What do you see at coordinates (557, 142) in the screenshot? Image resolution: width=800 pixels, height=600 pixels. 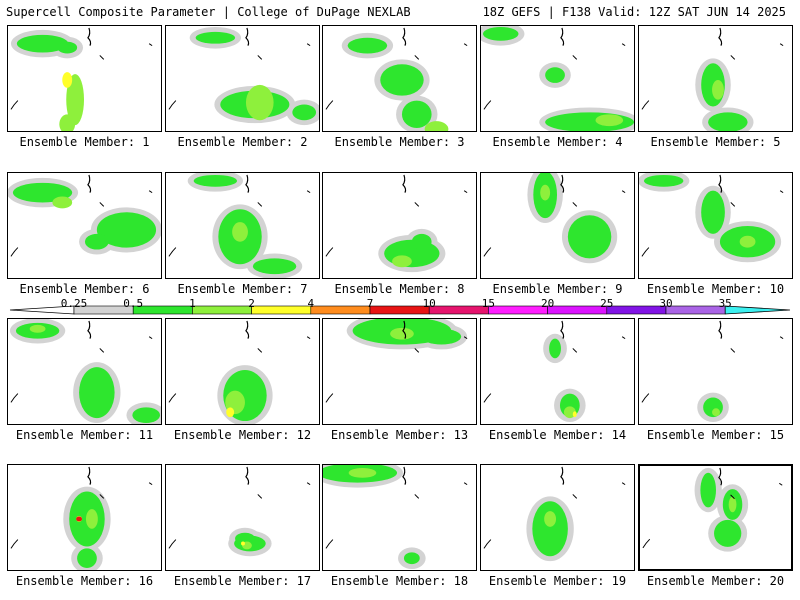 I see `member-label: Ensemble Member: 4` at bounding box center [557, 142].